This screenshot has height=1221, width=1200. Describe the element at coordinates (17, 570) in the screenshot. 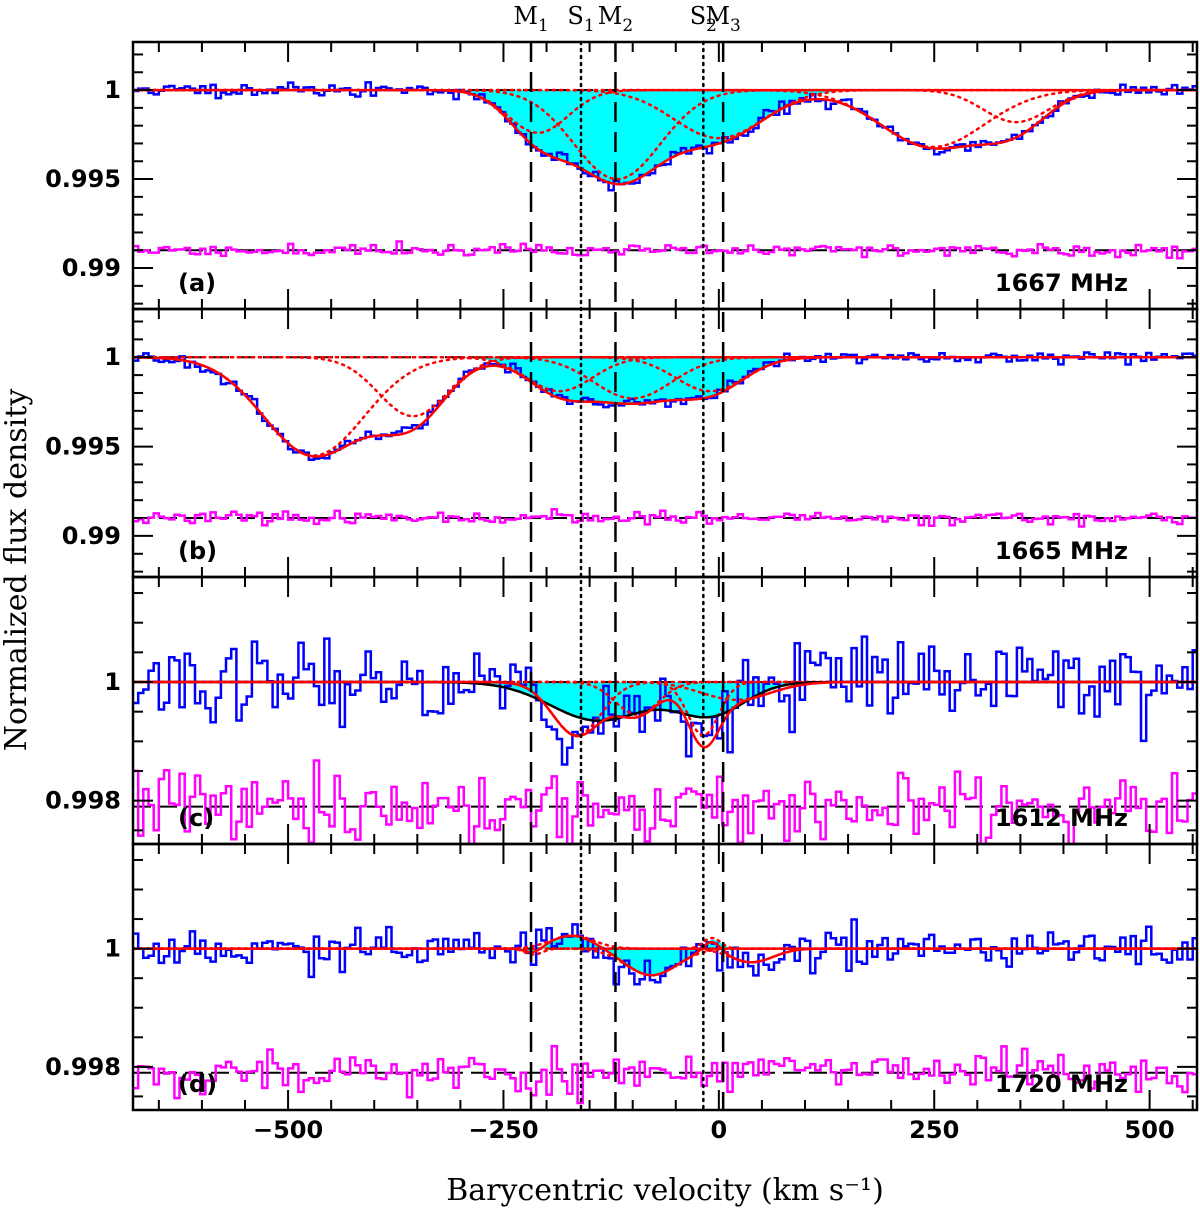

I see `y-axis-title: Normalized flux density` at that location.